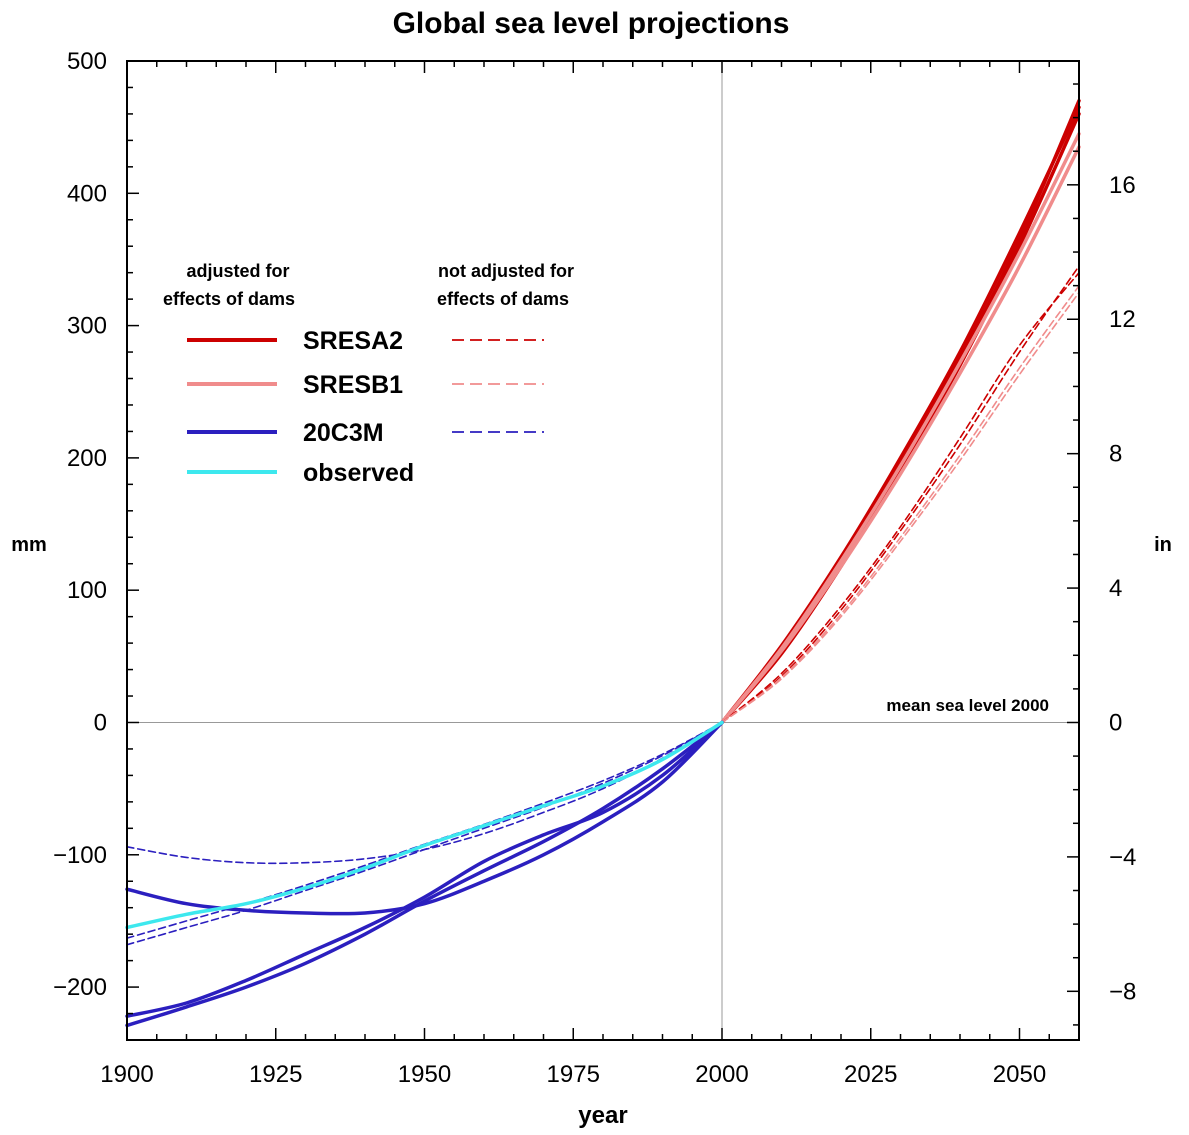  What do you see at coordinates (353, 341) in the screenshot?
I see `legend-label: SRESA2` at bounding box center [353, 341].